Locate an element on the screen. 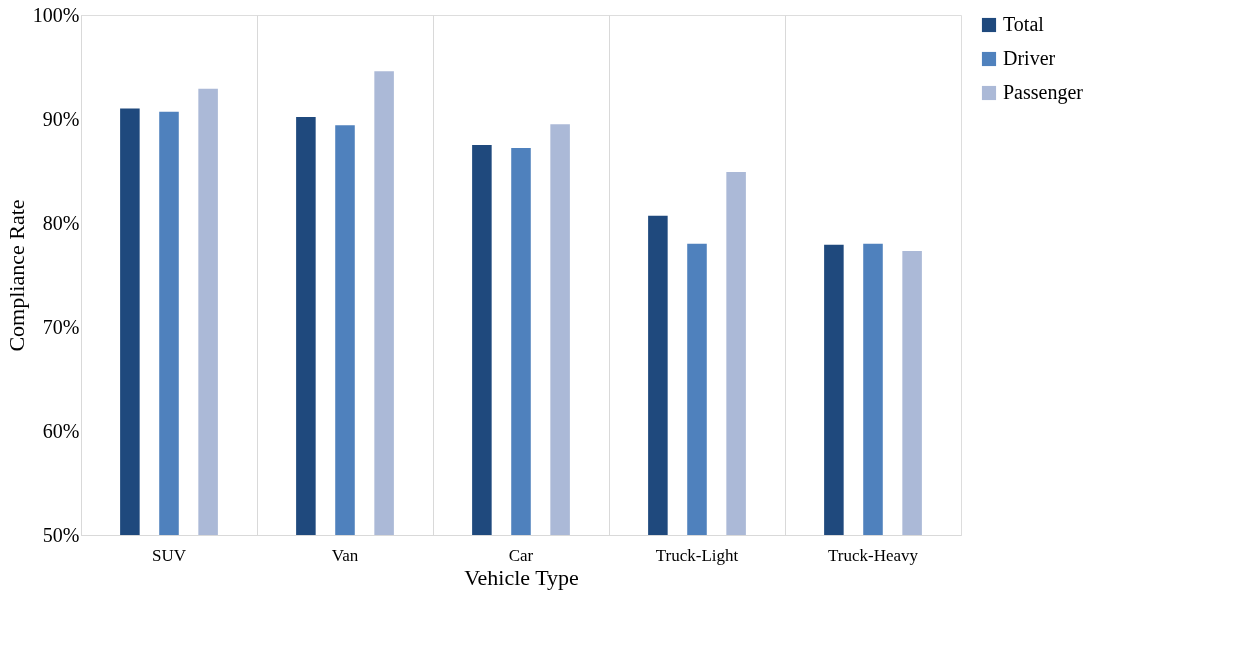  x-tick-label: Truck-Light is located at coordinates (697, 555).